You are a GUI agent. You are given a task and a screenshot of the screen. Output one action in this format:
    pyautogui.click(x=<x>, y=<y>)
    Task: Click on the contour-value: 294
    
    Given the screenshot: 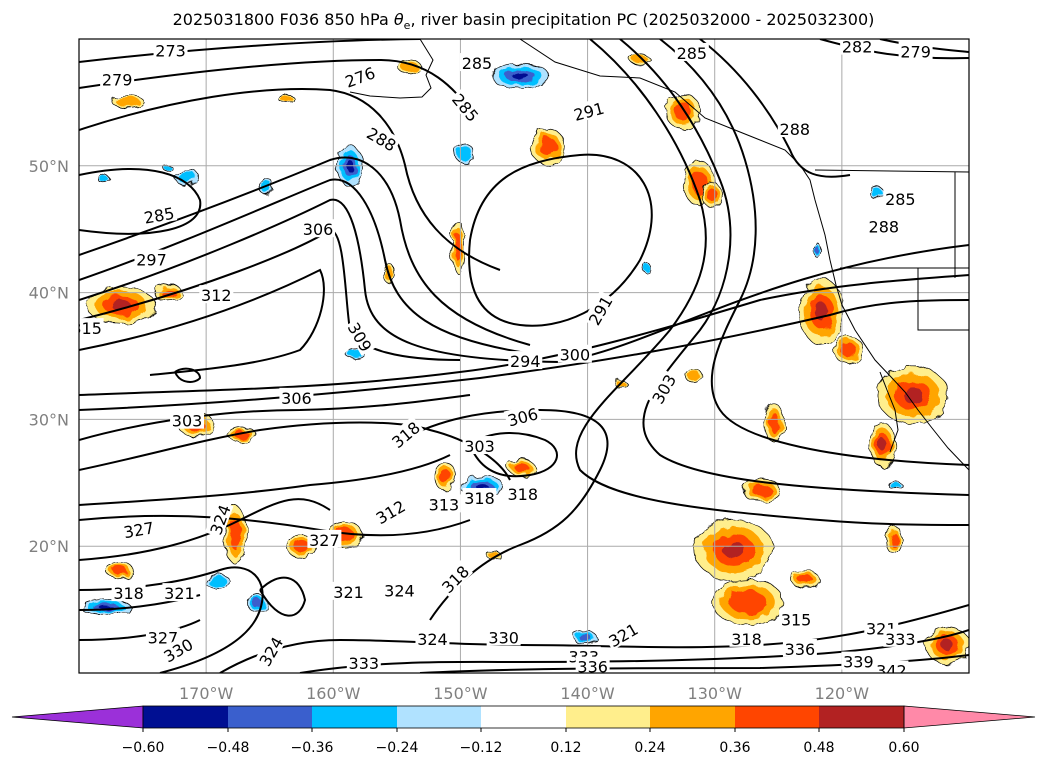 What is the action you would take?
    pyautogui.click(x=525, y=361)
    